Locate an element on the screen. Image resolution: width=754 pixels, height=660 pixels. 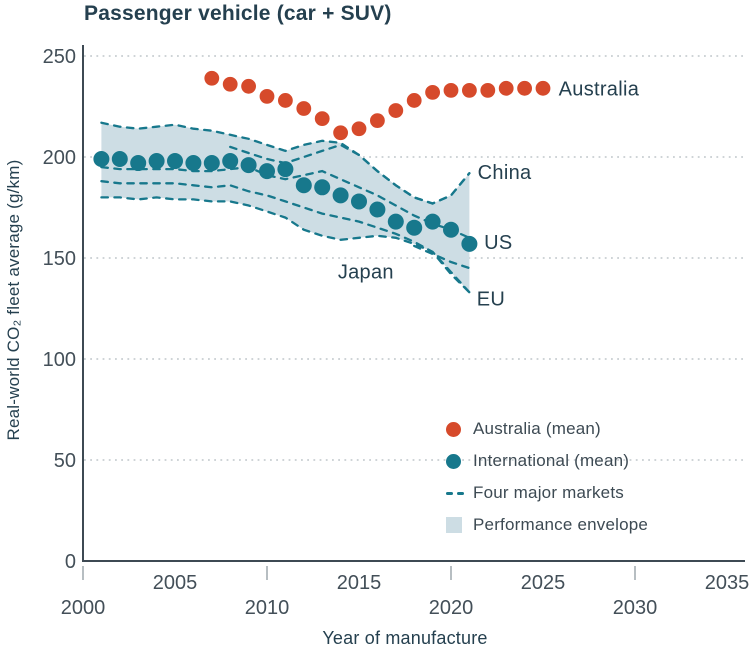
market-line-us is located at coordinates (285, 202).